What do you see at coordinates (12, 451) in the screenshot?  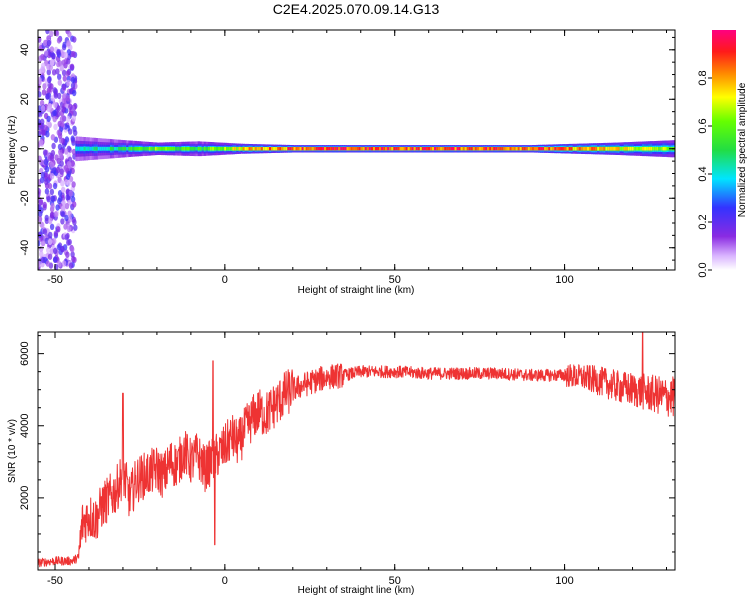 I see `snr-ylabel: SNR (10 * v/v)` at bounding box center [12, 451].